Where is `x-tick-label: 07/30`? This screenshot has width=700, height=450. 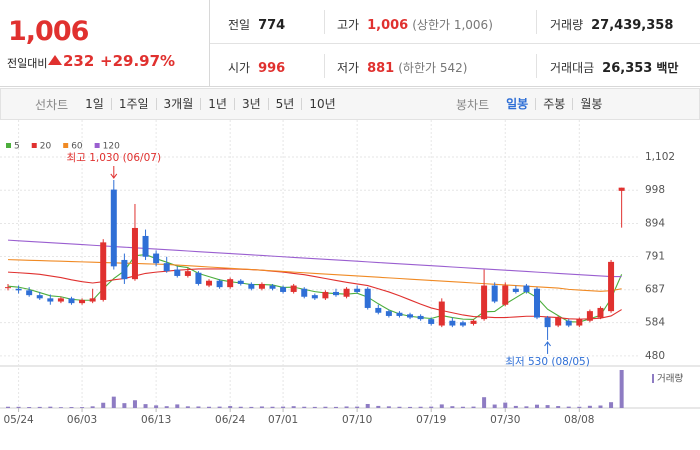
x-tick-label: 07/30 is located at coordinates (505, 420).